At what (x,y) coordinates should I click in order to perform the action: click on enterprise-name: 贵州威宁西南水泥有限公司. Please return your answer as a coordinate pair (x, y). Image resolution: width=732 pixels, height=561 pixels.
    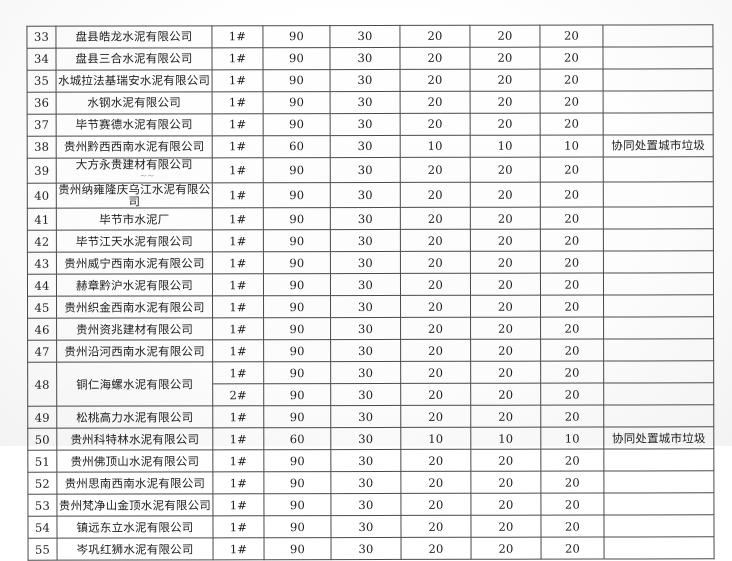
    Looking at the image, I should click on (134, 263).